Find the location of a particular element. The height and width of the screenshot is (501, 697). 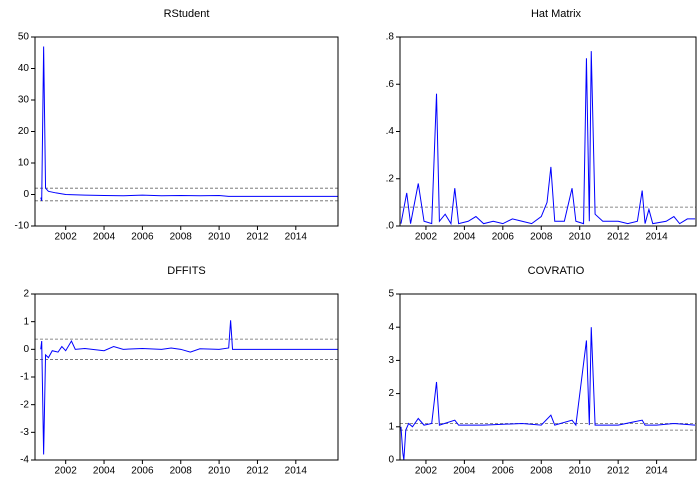

y-tick-label: .8 is located at coordinates (390, 37).